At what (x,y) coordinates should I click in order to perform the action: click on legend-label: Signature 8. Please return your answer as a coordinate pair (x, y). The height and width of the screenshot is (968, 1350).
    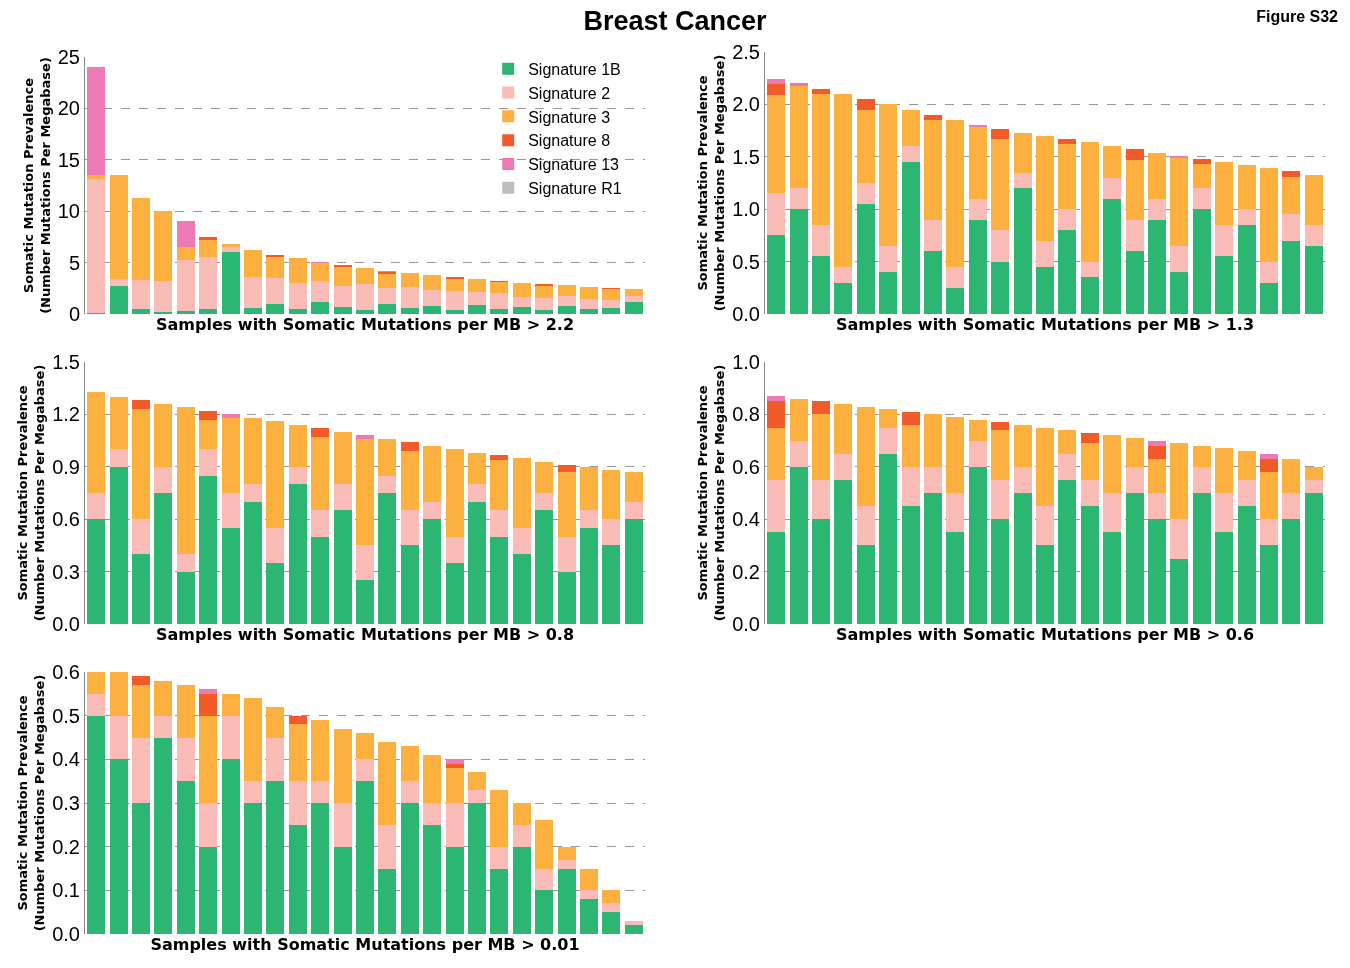
    Looking at the image, I should click on (569, 141).